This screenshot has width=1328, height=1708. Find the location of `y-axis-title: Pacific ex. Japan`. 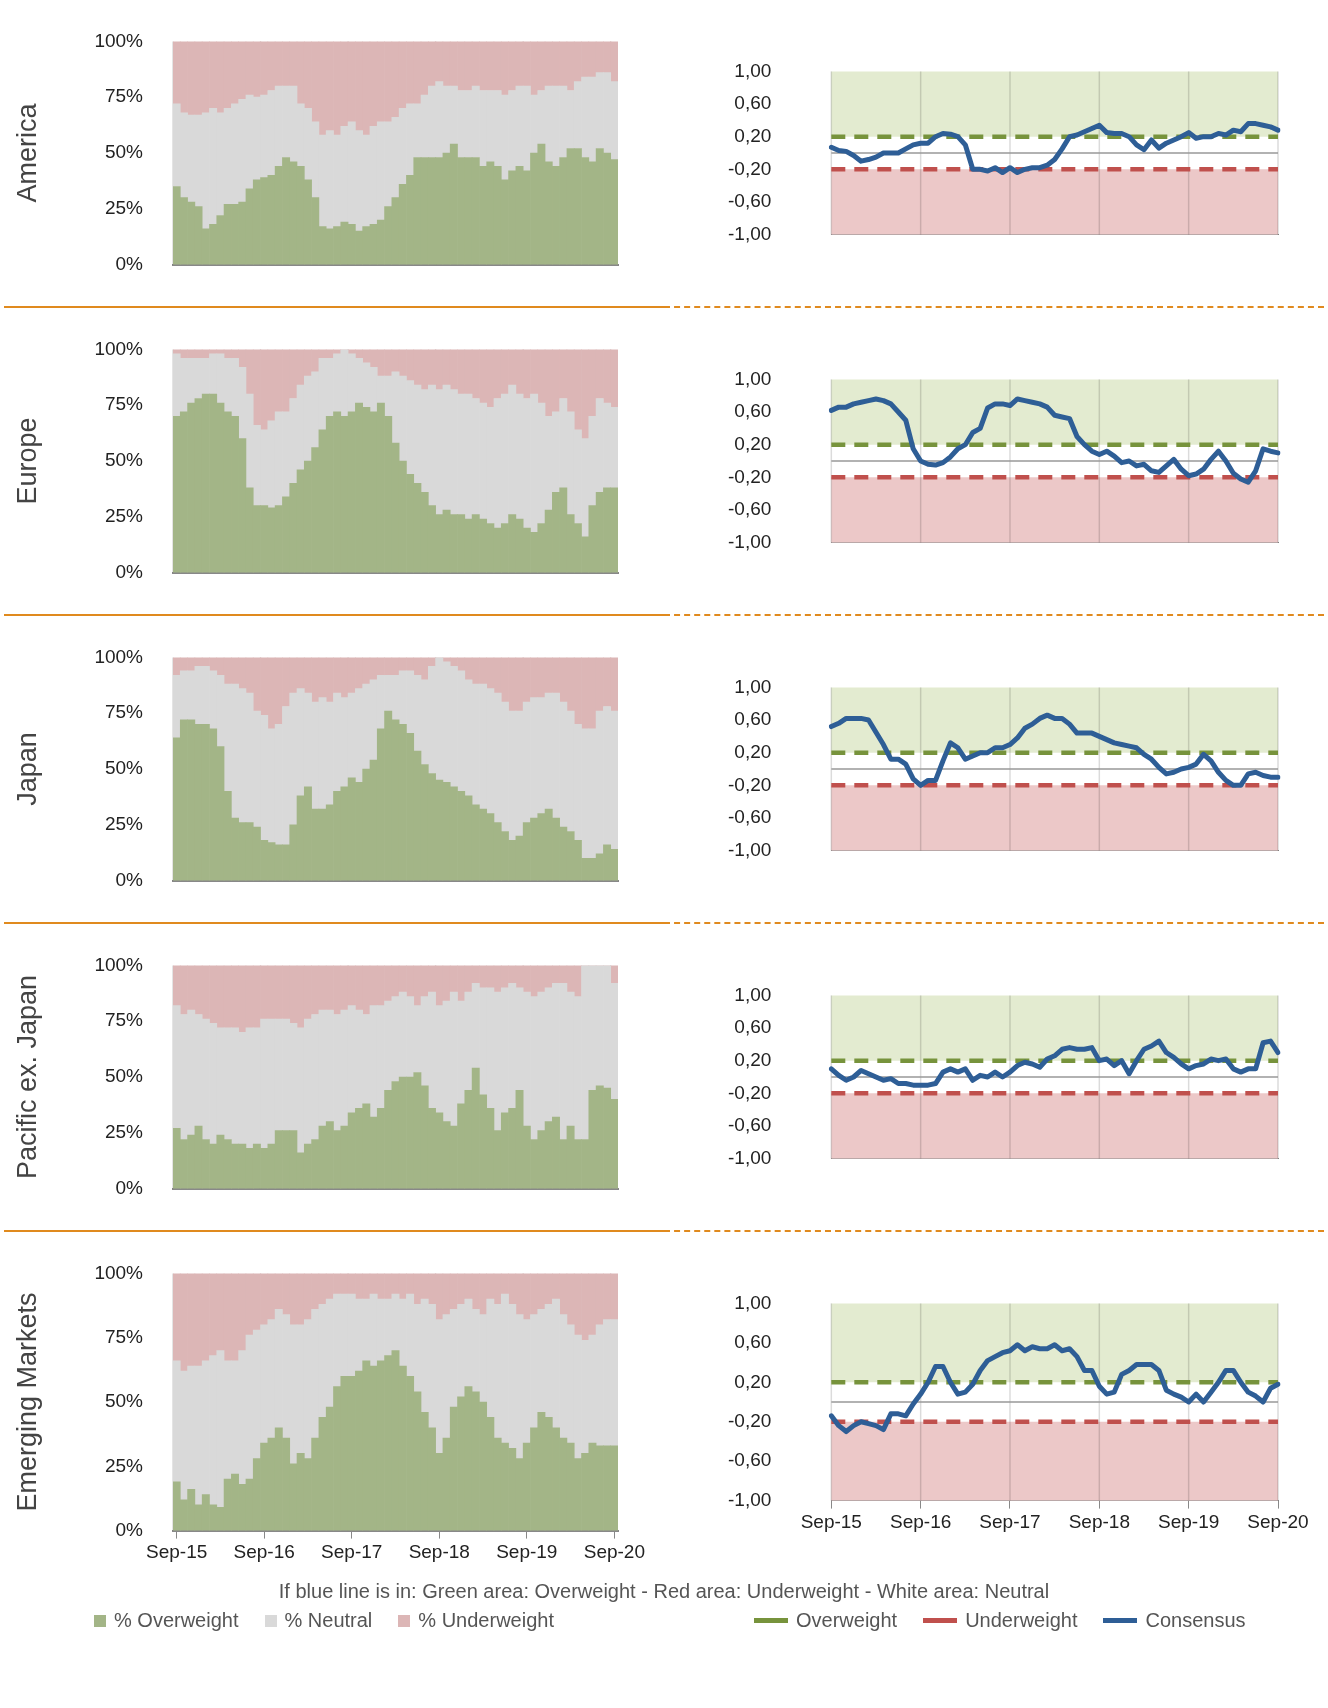

y-axis-title: Pacific ex. Japan is located at coordinates (26, 1077).